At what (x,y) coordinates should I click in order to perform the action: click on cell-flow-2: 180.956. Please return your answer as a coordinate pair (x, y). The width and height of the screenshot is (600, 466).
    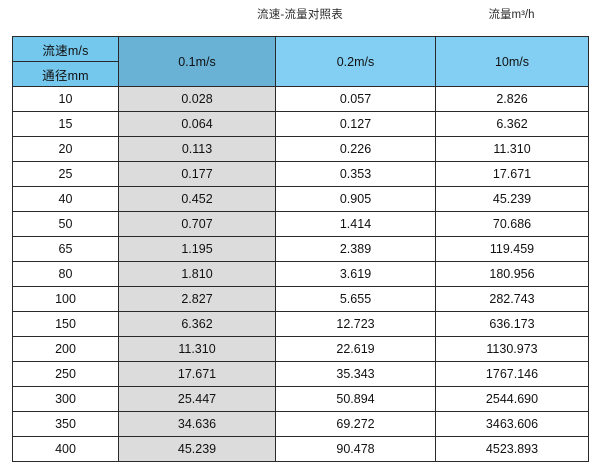
    Looking at the image, I should click on (512, 274).